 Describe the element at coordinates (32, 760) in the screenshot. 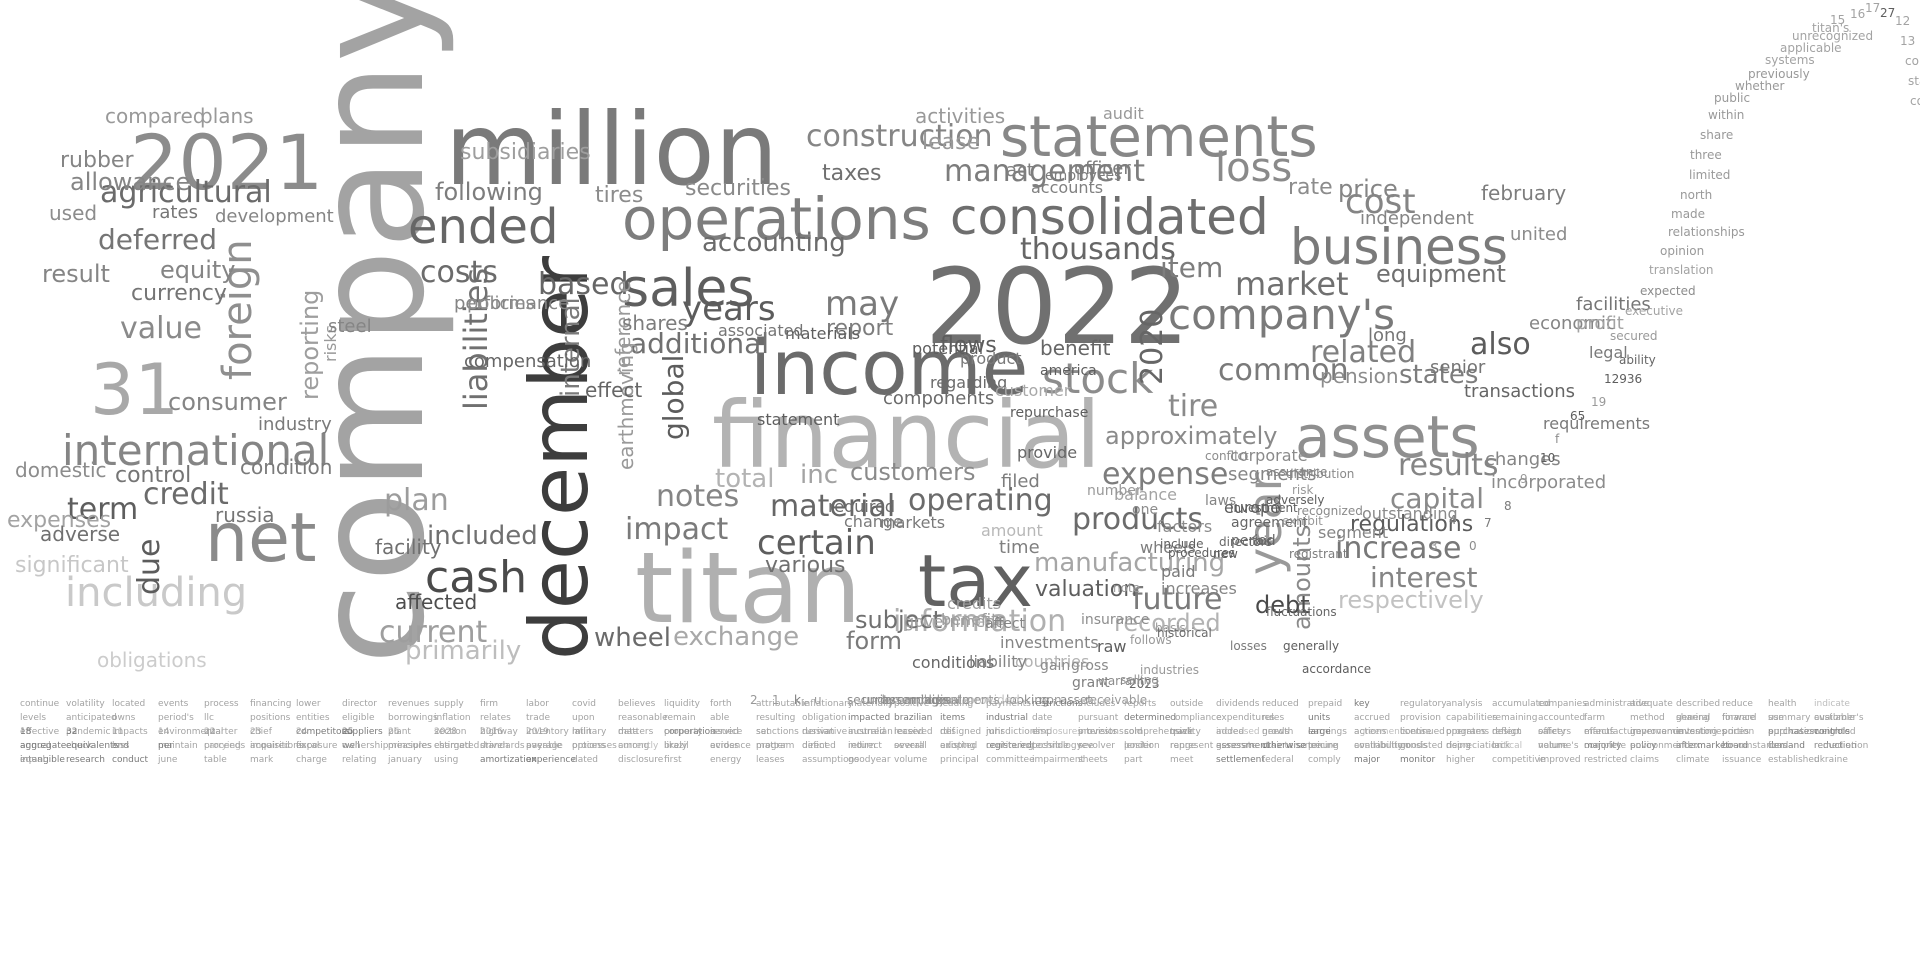

I see `word-560: equal` at that location.